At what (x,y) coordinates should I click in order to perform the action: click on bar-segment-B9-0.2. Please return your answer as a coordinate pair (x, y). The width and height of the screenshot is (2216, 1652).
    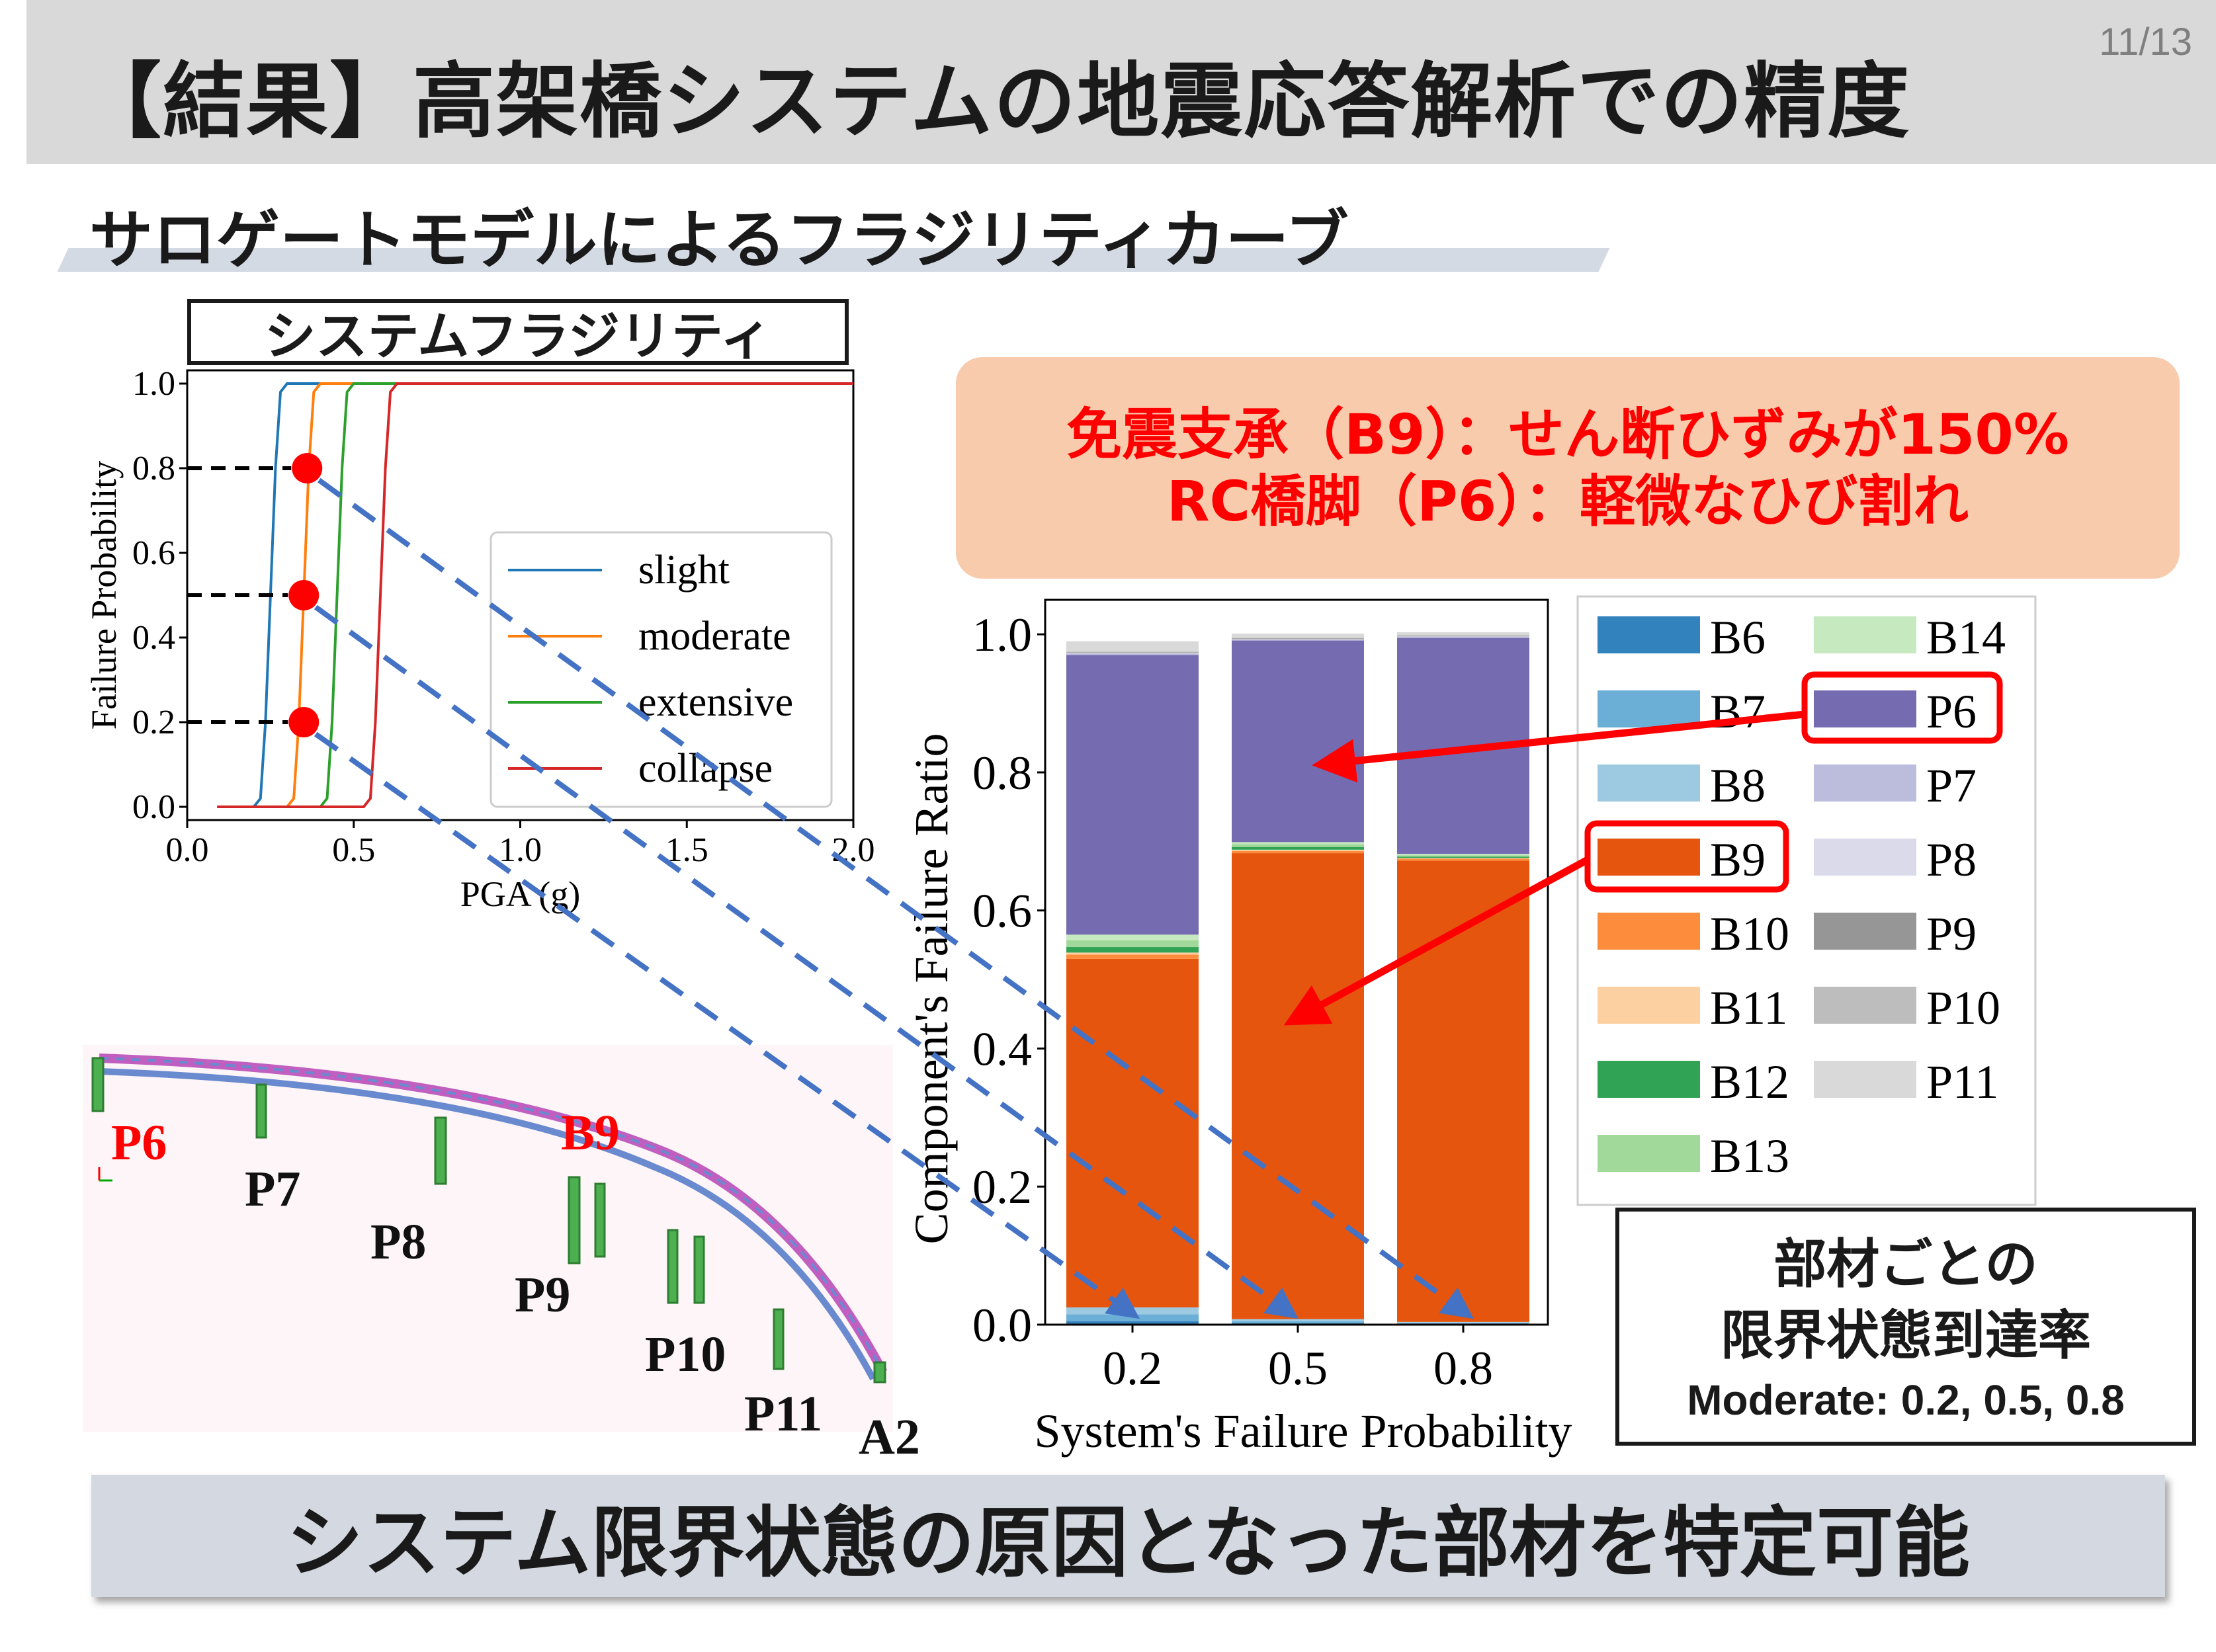
    Looking at the image, I should click on (1132, 1132).